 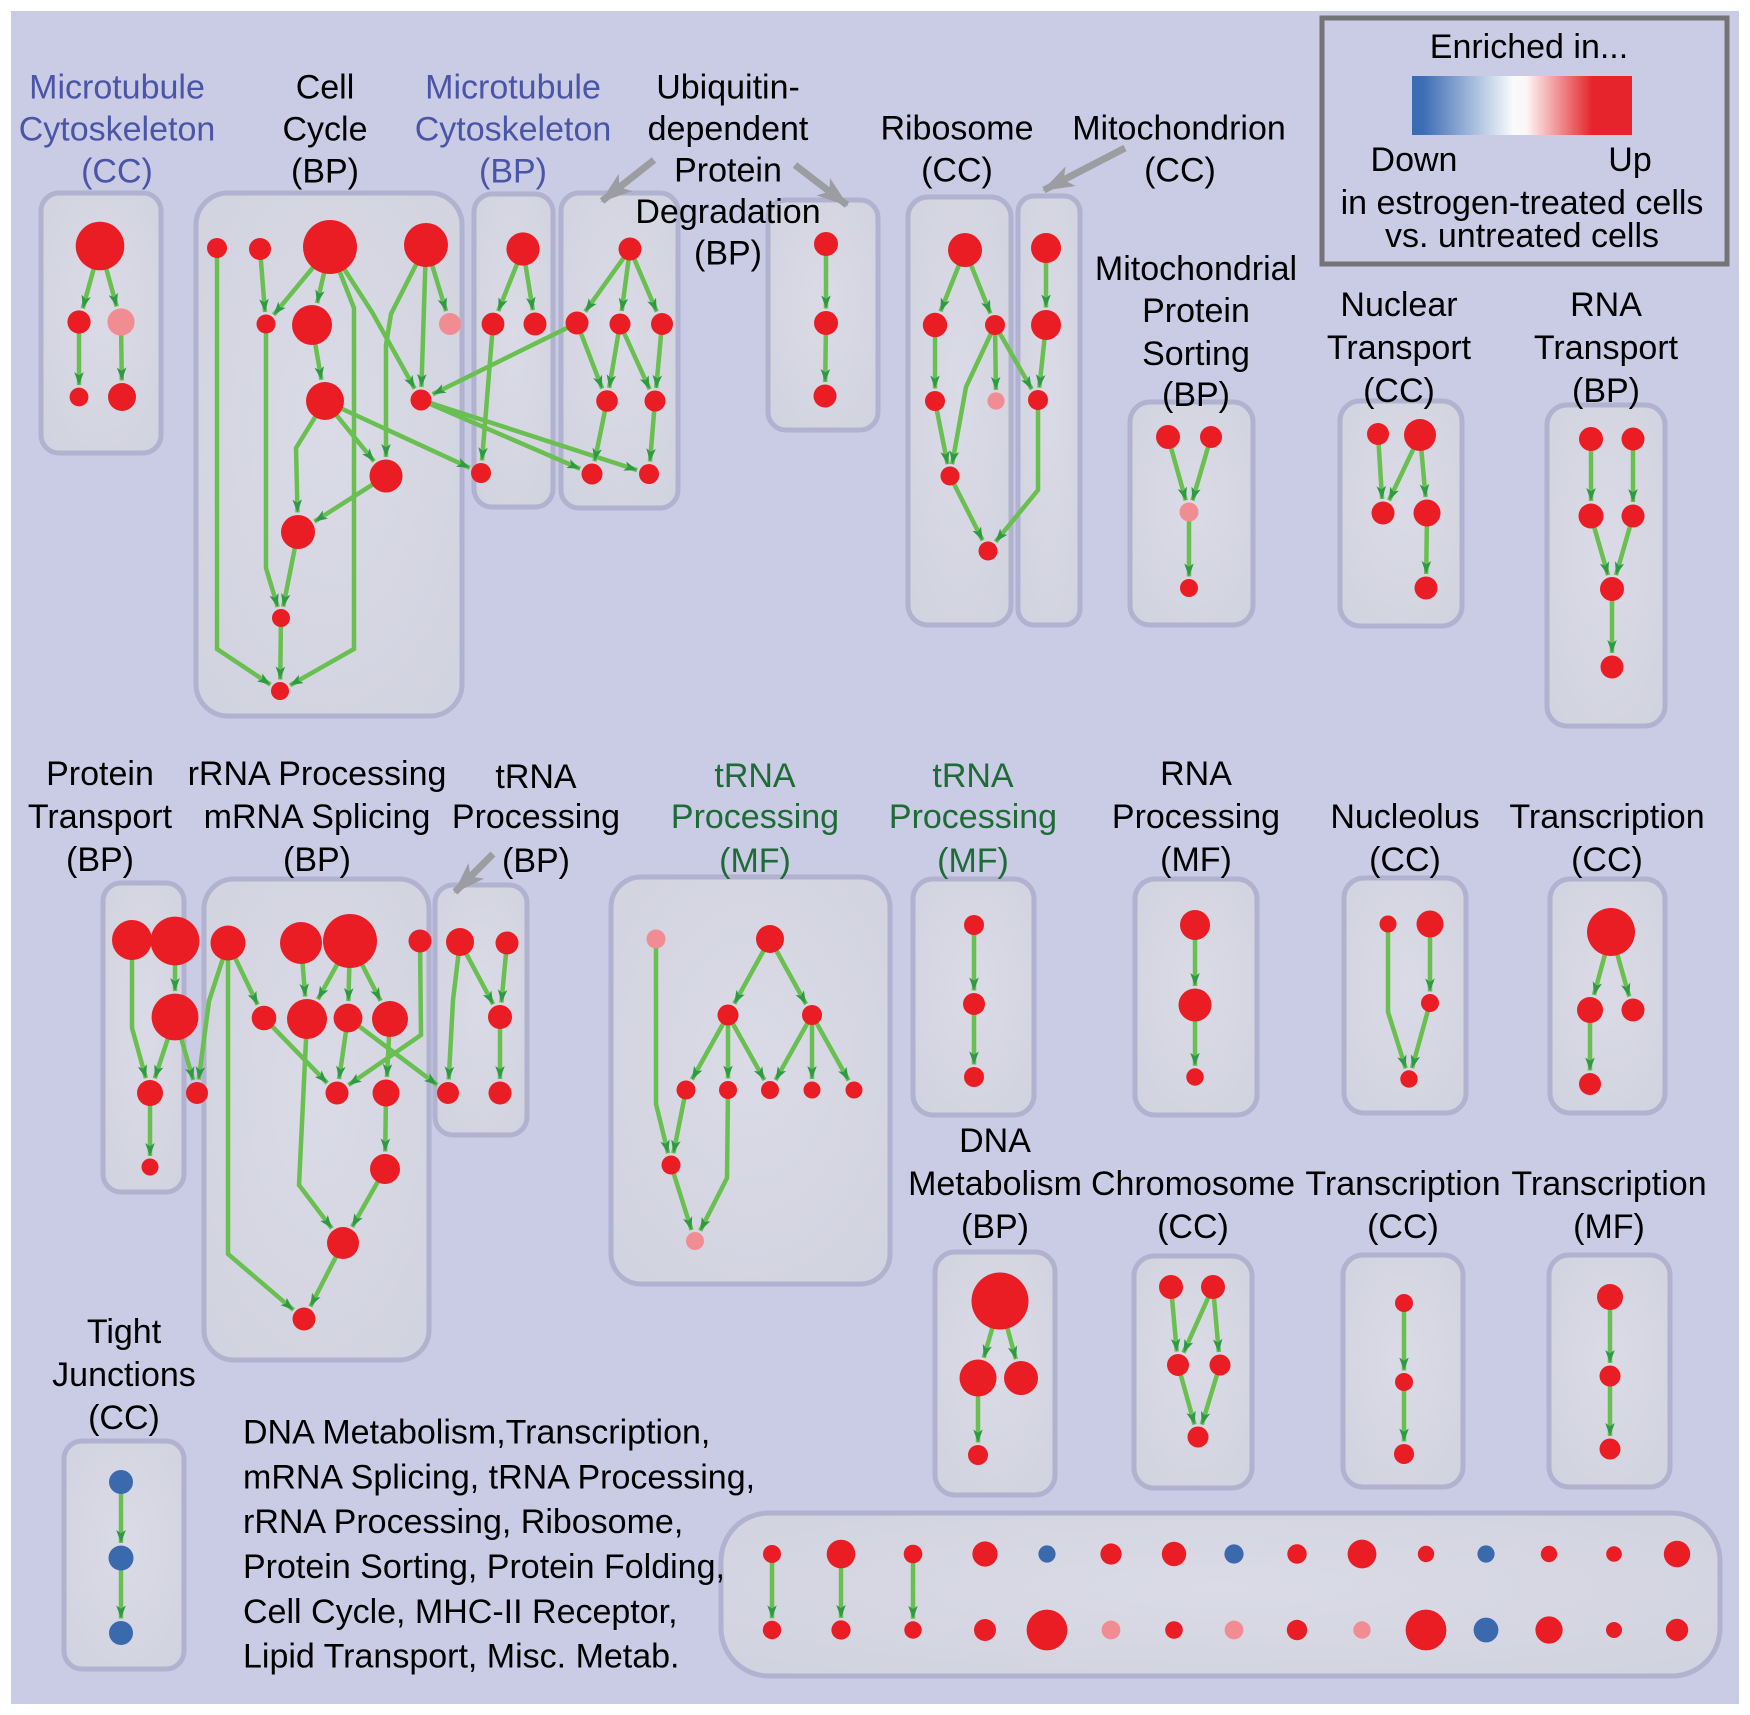 I want to click on svg-text: Tight, so click(x=124, y=1332).